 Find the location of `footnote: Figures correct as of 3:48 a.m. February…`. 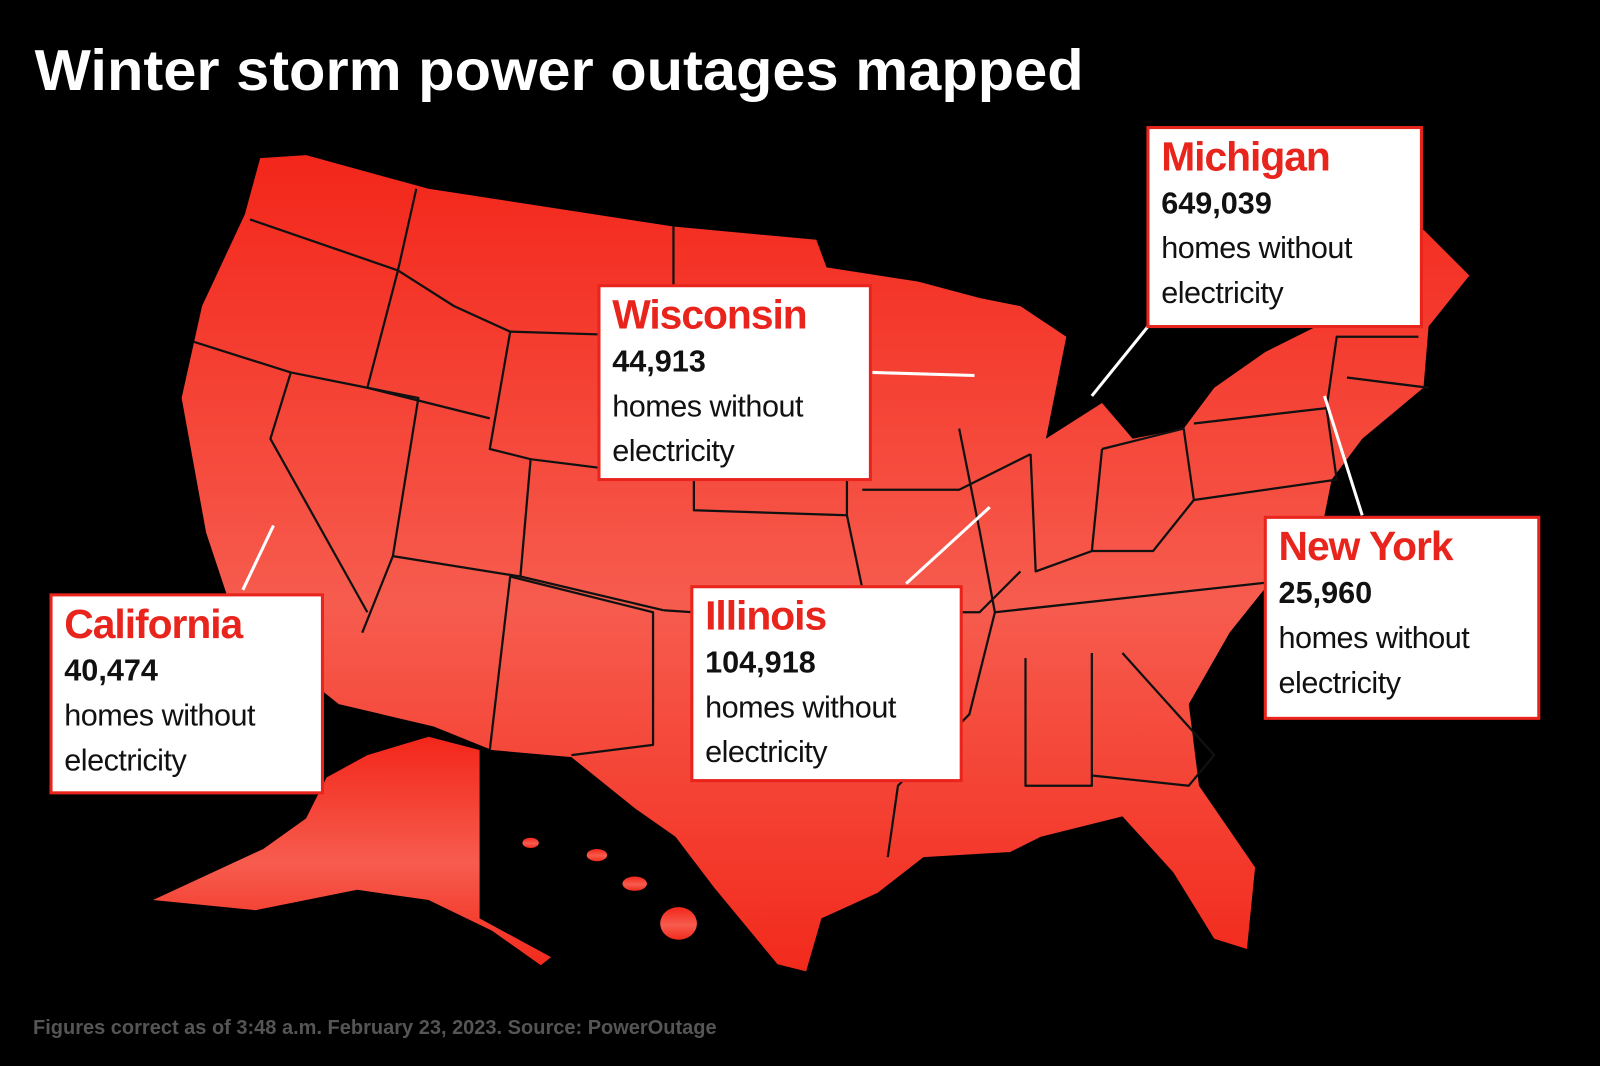

footnote: Figures correct as of 3:48 a.m. February… is located at coordinates (375, 1028).